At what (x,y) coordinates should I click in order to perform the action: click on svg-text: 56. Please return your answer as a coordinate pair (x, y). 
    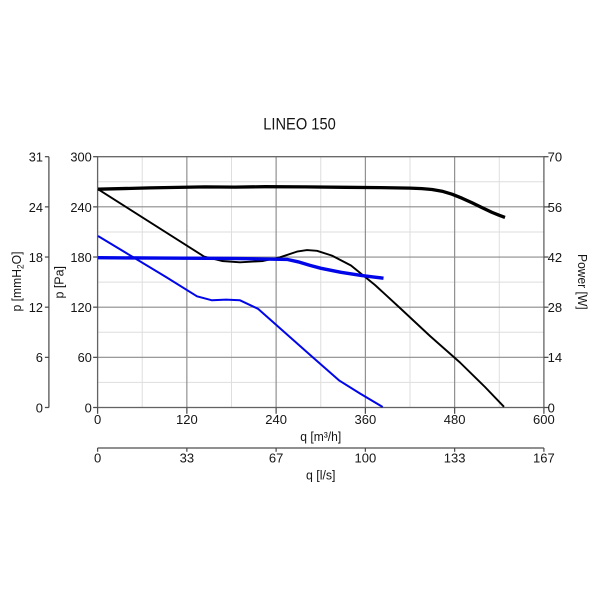
    Looking at the image, I should click on (555, 207).